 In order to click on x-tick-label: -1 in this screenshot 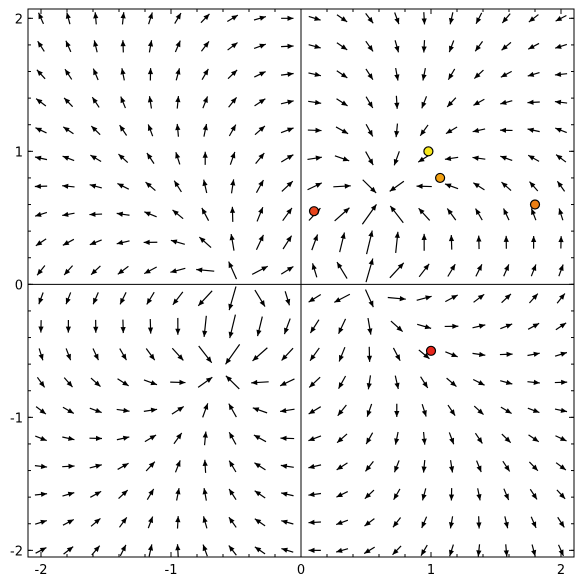, I will do `click(171, 570)`.